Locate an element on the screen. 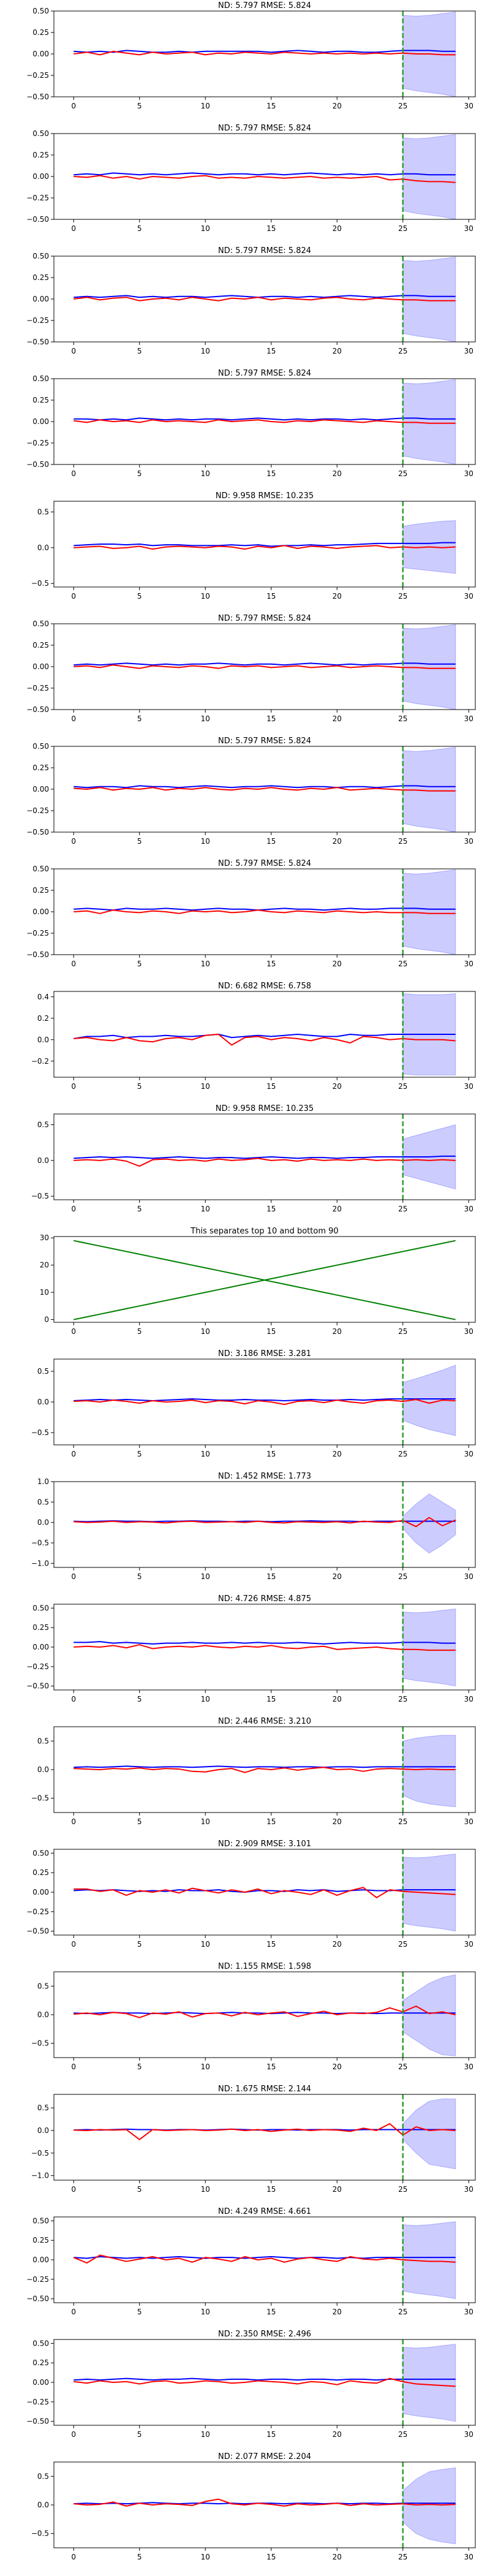  chart-title: ND: 6.682 RMSE: 6.758 is located at coordinates (265, 987).